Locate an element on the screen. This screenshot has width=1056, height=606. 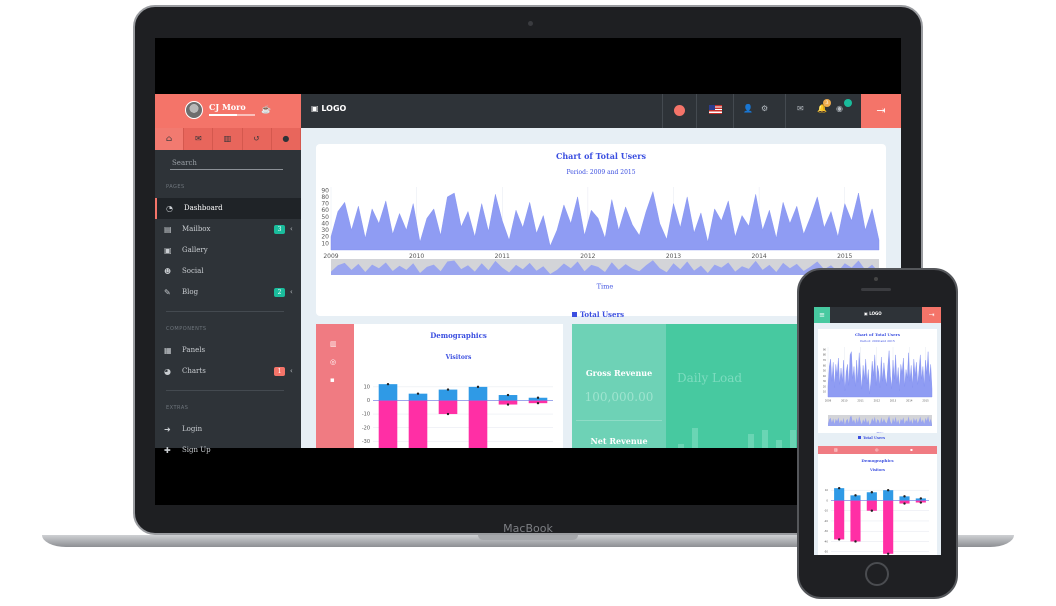
blog-badge: 2 is located at coordinates (279, 292).